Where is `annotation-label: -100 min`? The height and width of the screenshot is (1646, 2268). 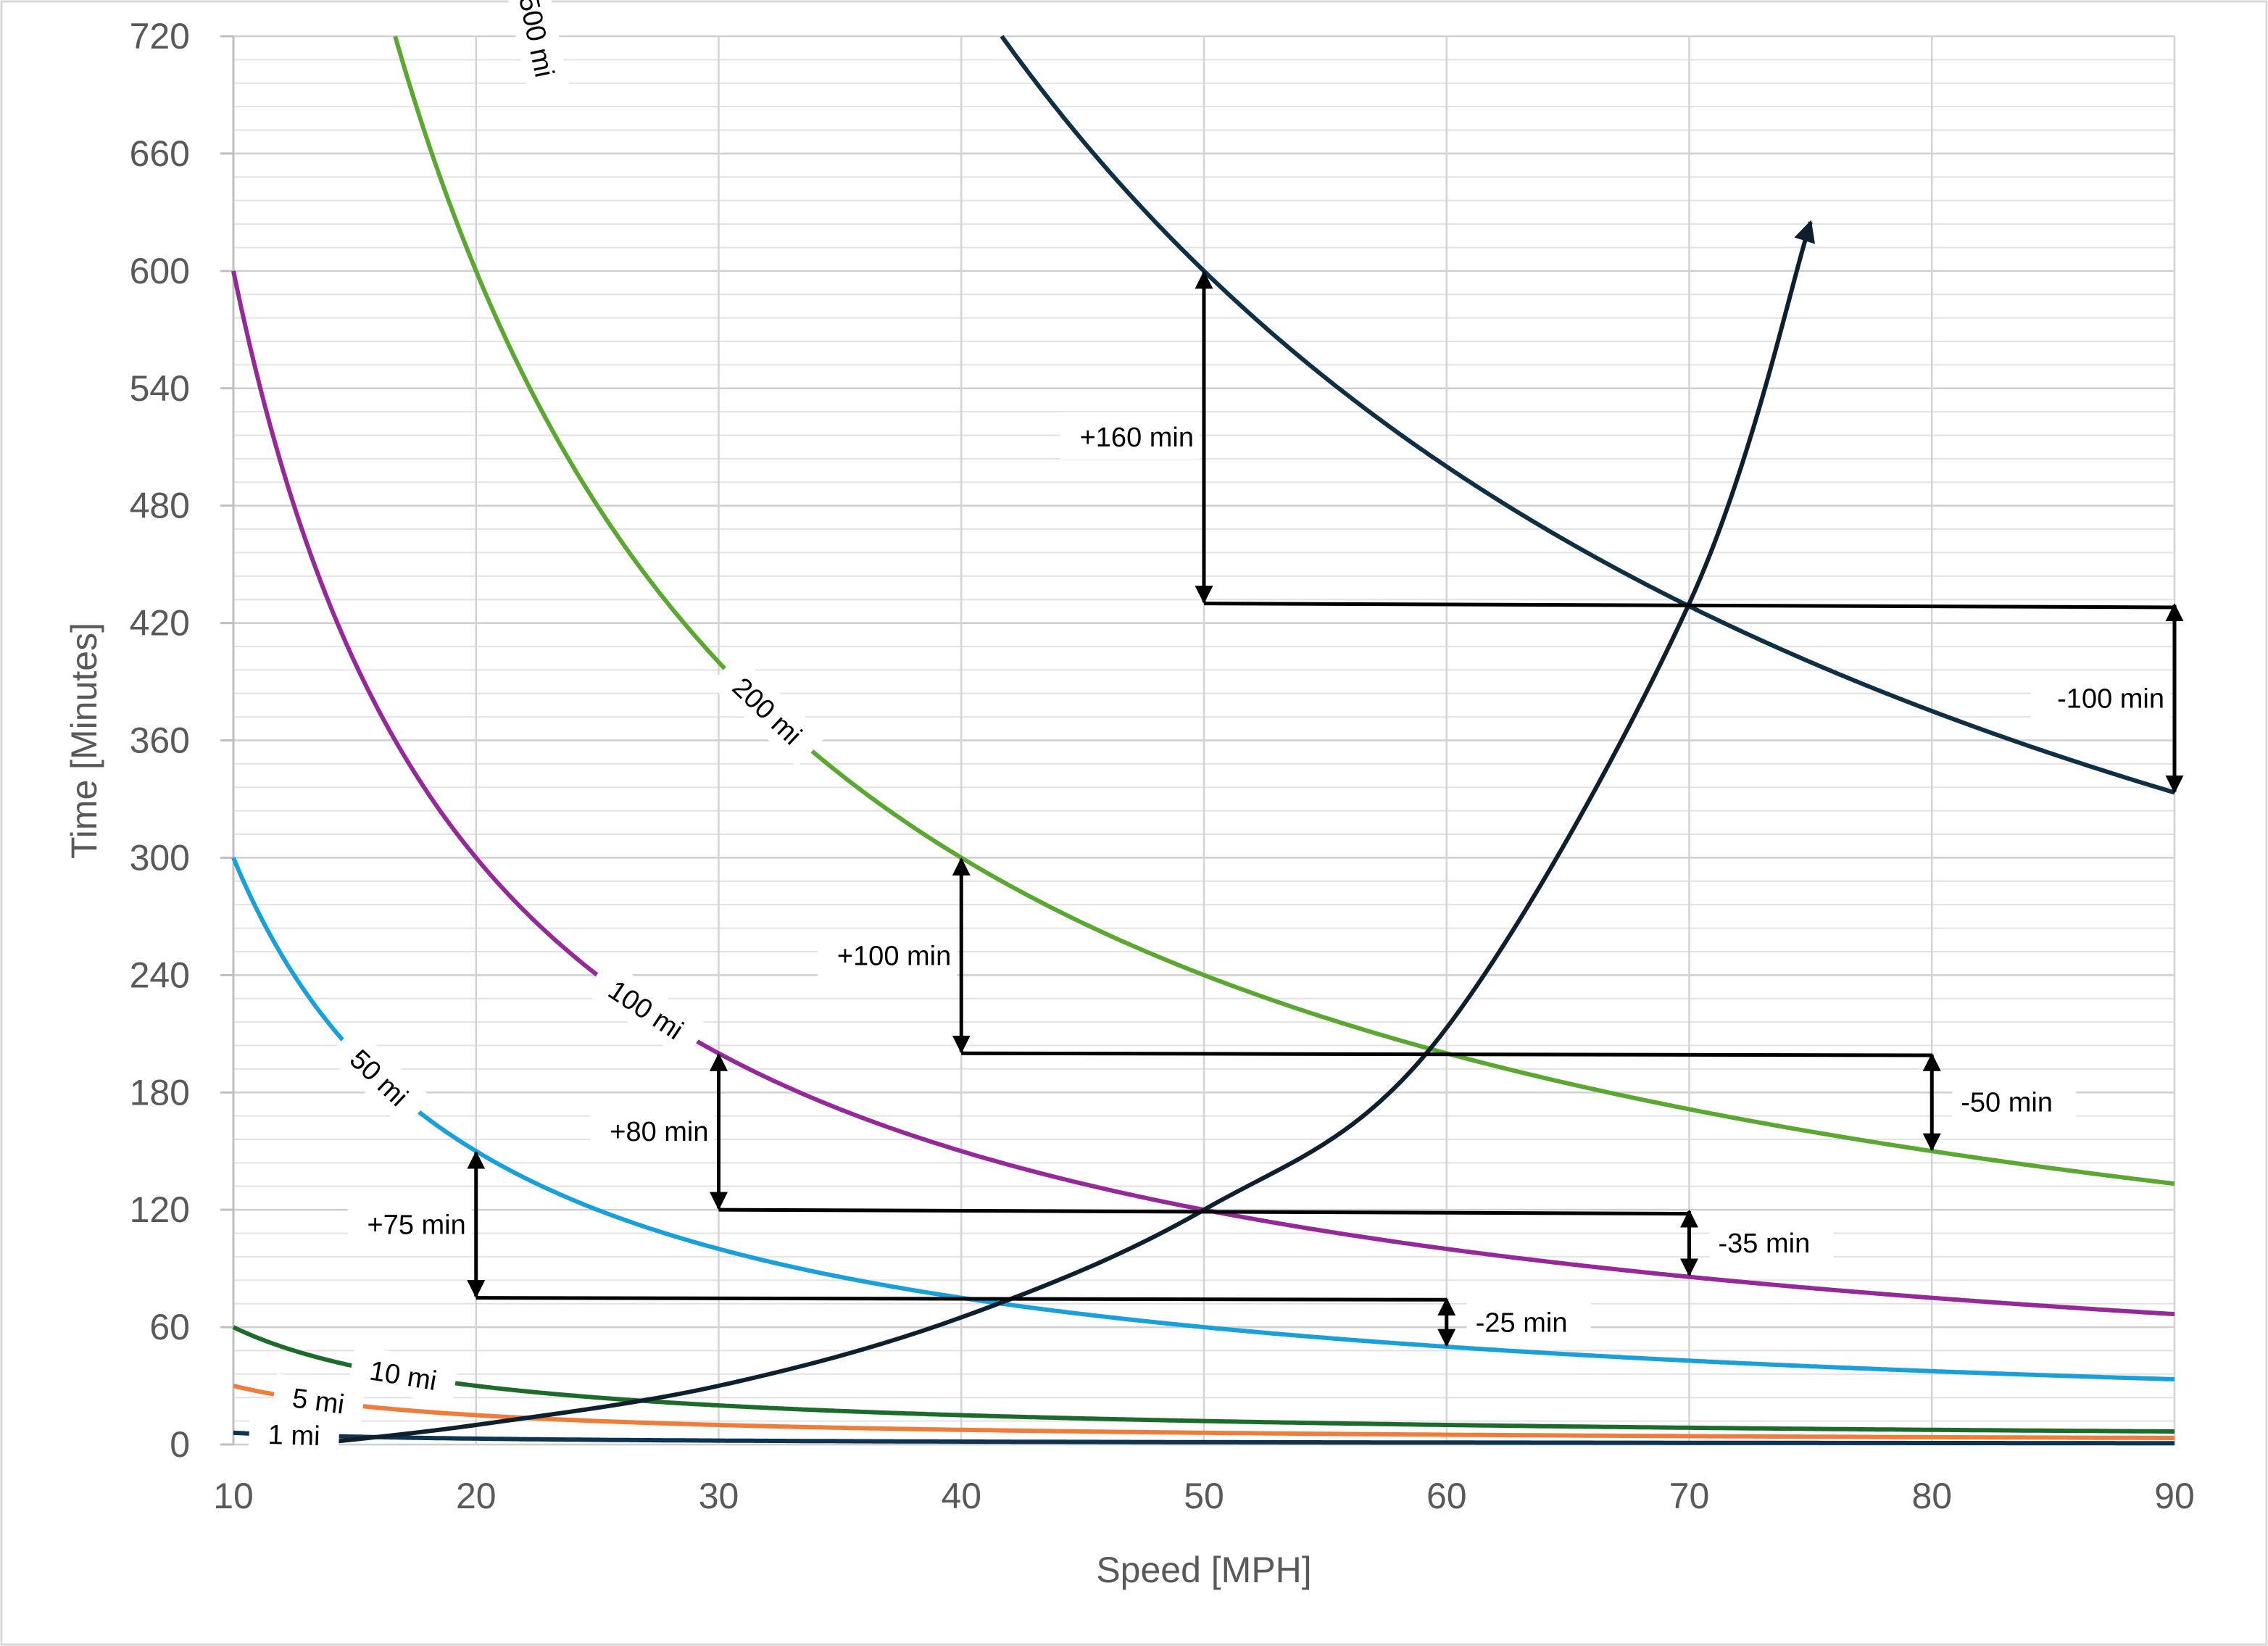 annotation-label: -100 min is located at coordinates (2110, 699).